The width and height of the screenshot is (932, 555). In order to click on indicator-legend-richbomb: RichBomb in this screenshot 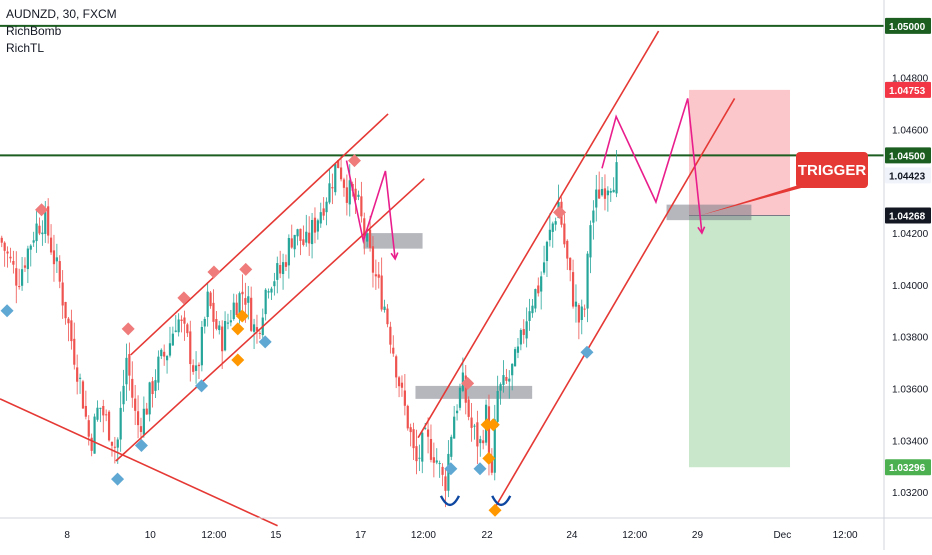, I will do `click(34, 31)`.